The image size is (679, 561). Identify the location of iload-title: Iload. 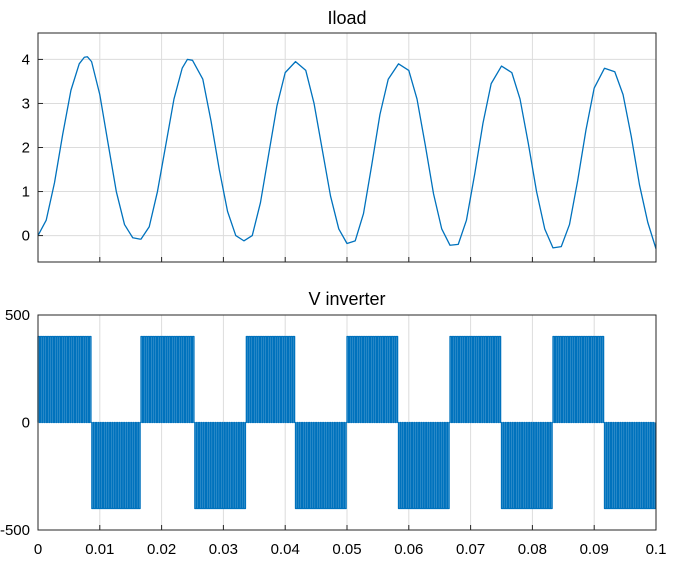
(346, 18).